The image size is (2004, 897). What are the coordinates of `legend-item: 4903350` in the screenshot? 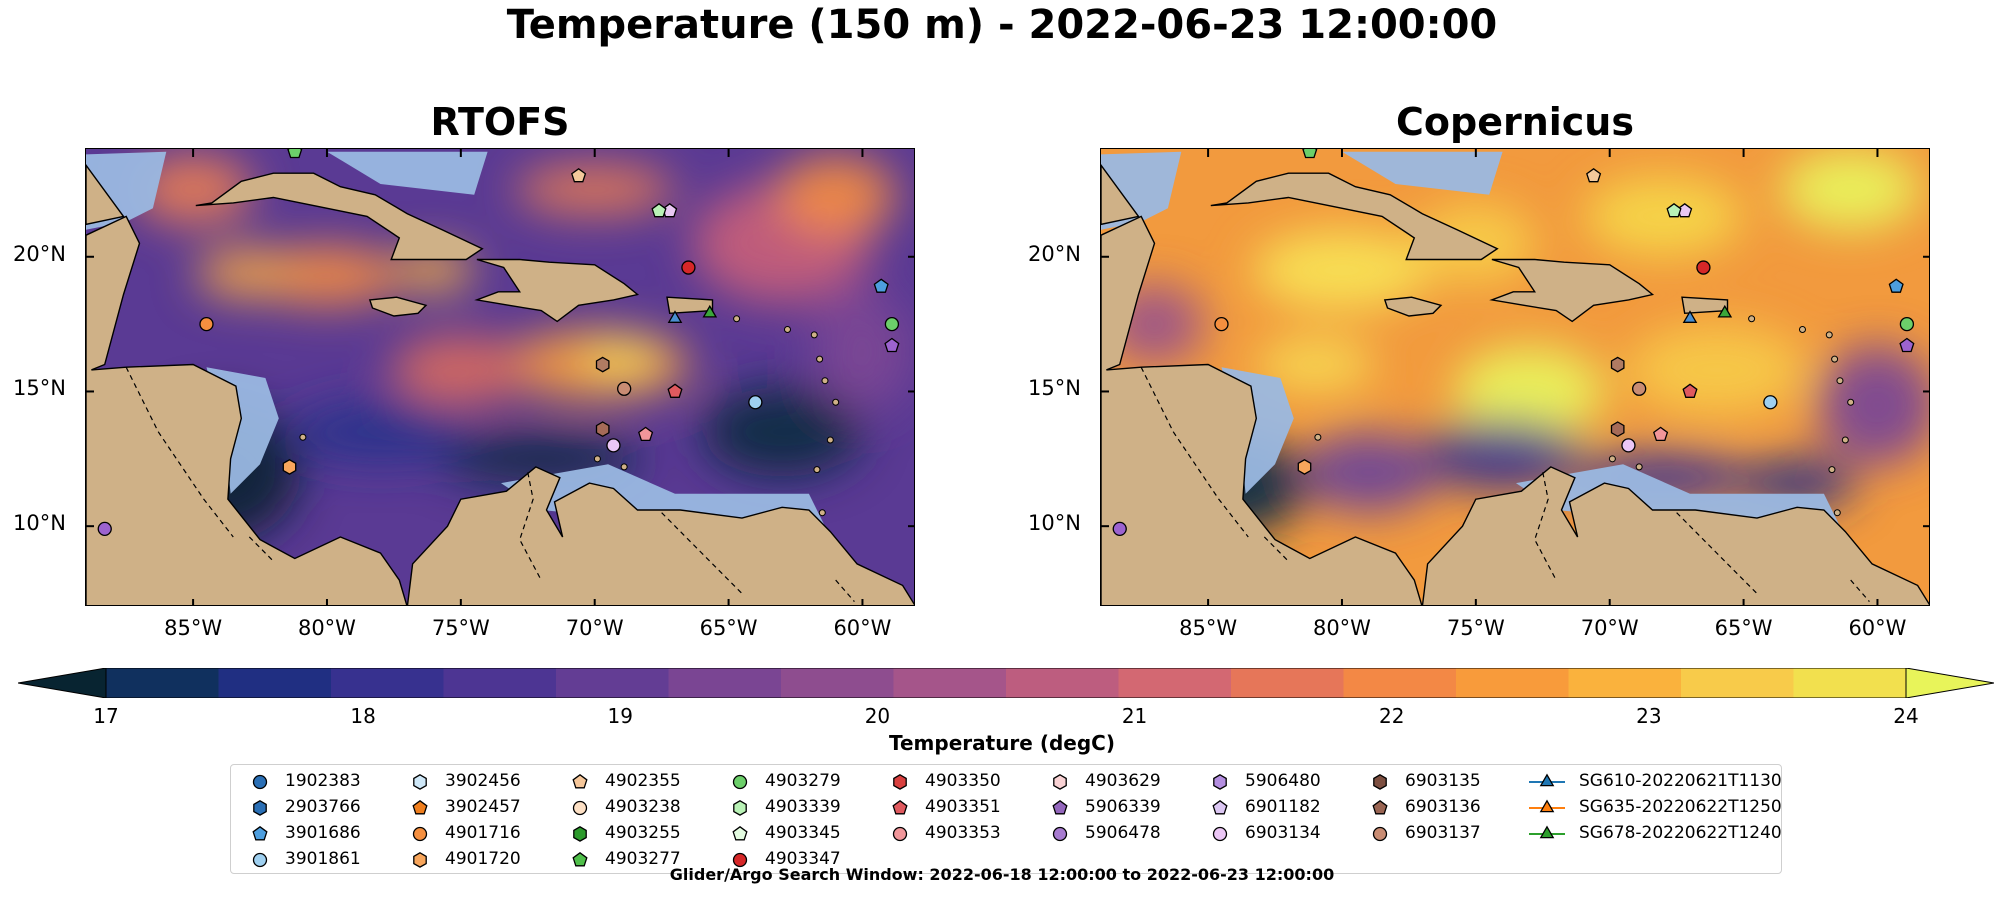 It's located at (945, 781).